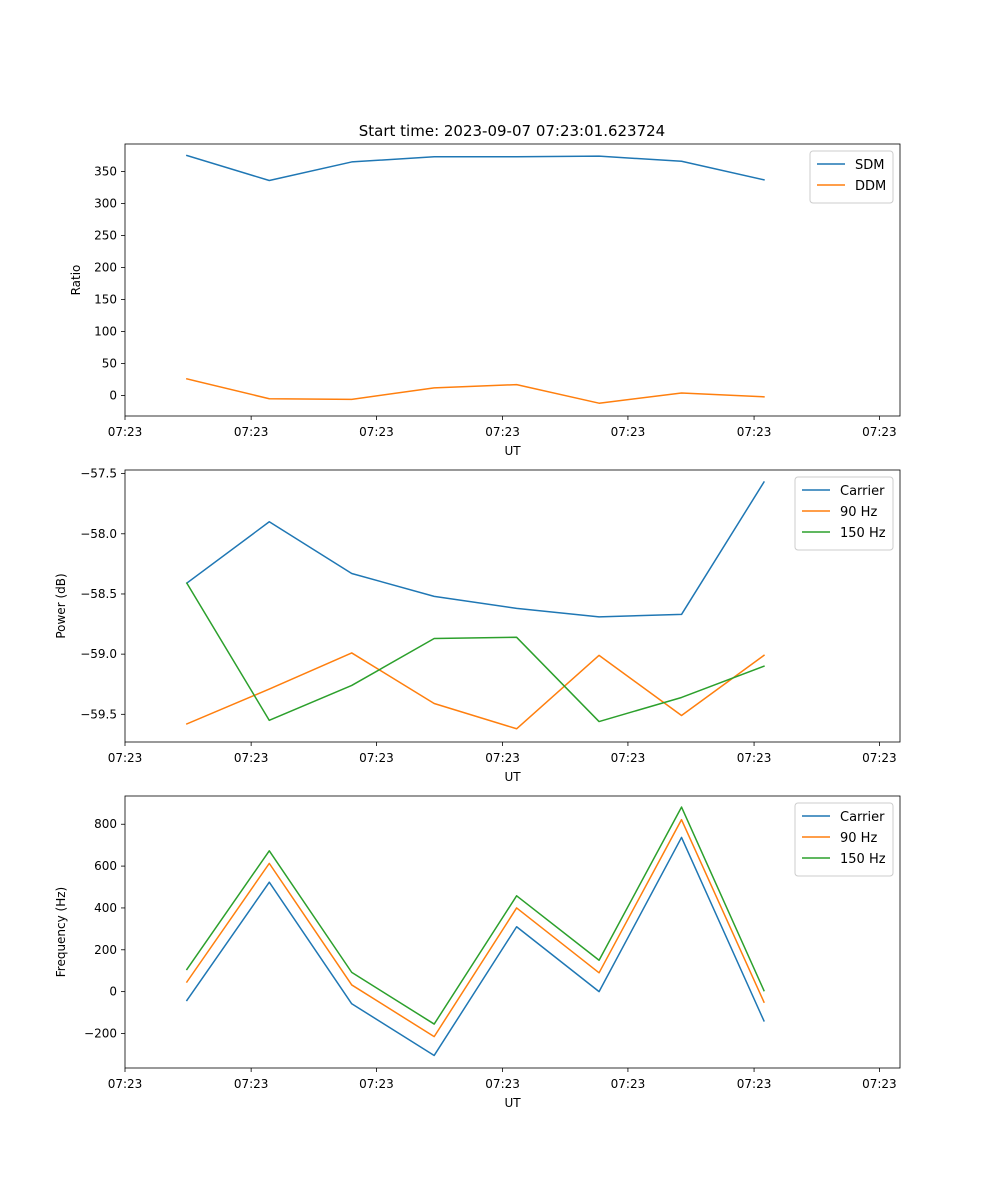 The image size is (1000, 1200). What do you see at coordinates (105, 866) in the screenshot?
I see `y-tick-label: 600` at bounding box center [105, 866].